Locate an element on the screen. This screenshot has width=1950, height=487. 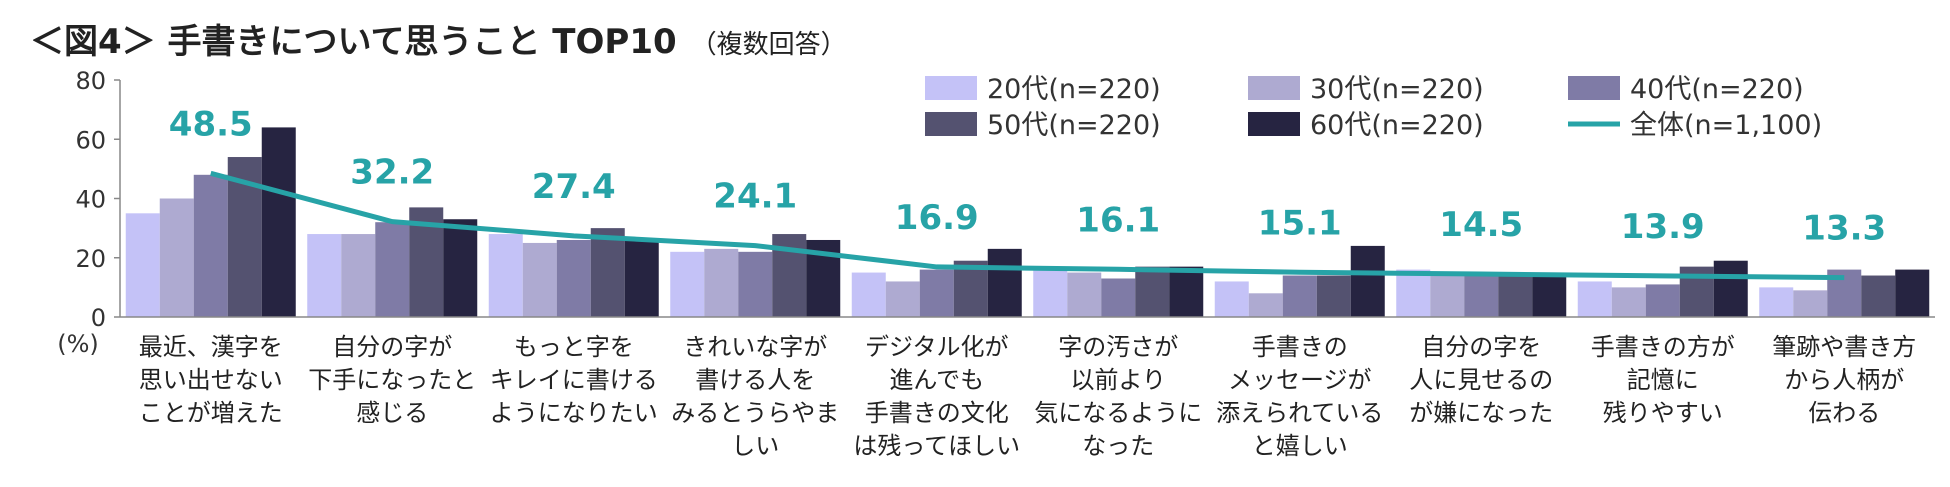
x-category-label: 残りやすい is located at coordinates (1663, 413).